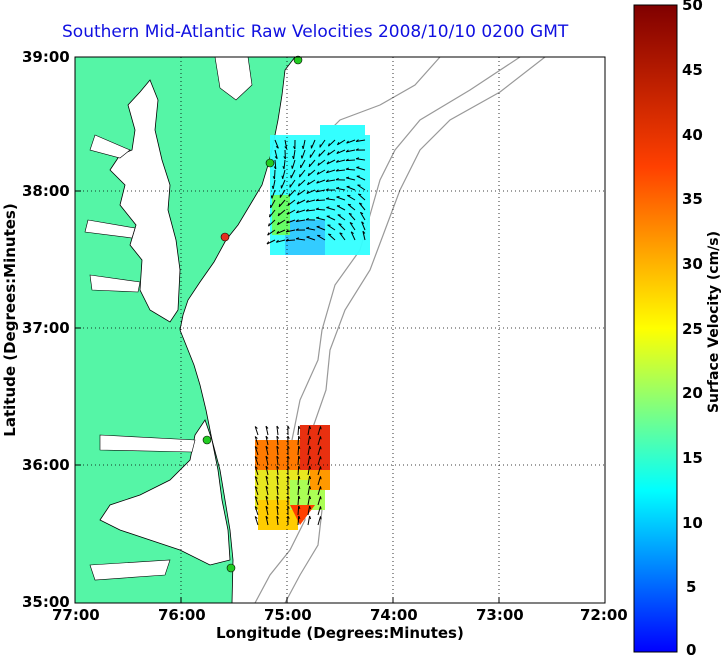 This screenshot has height=659, width=724. What do you see at coordinates (252, 314) in the screenshot?
I see `radar-sites` at bounding box center [252, 314].